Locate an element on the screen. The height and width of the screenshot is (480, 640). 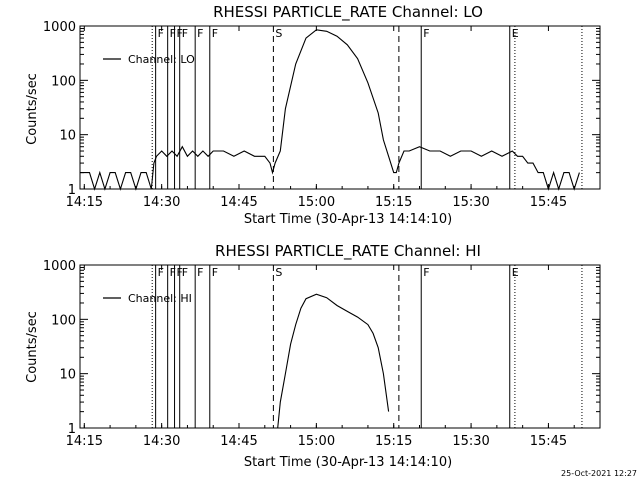
y-tick-label-hi-2: 100 is located at coordinates (63, 320).